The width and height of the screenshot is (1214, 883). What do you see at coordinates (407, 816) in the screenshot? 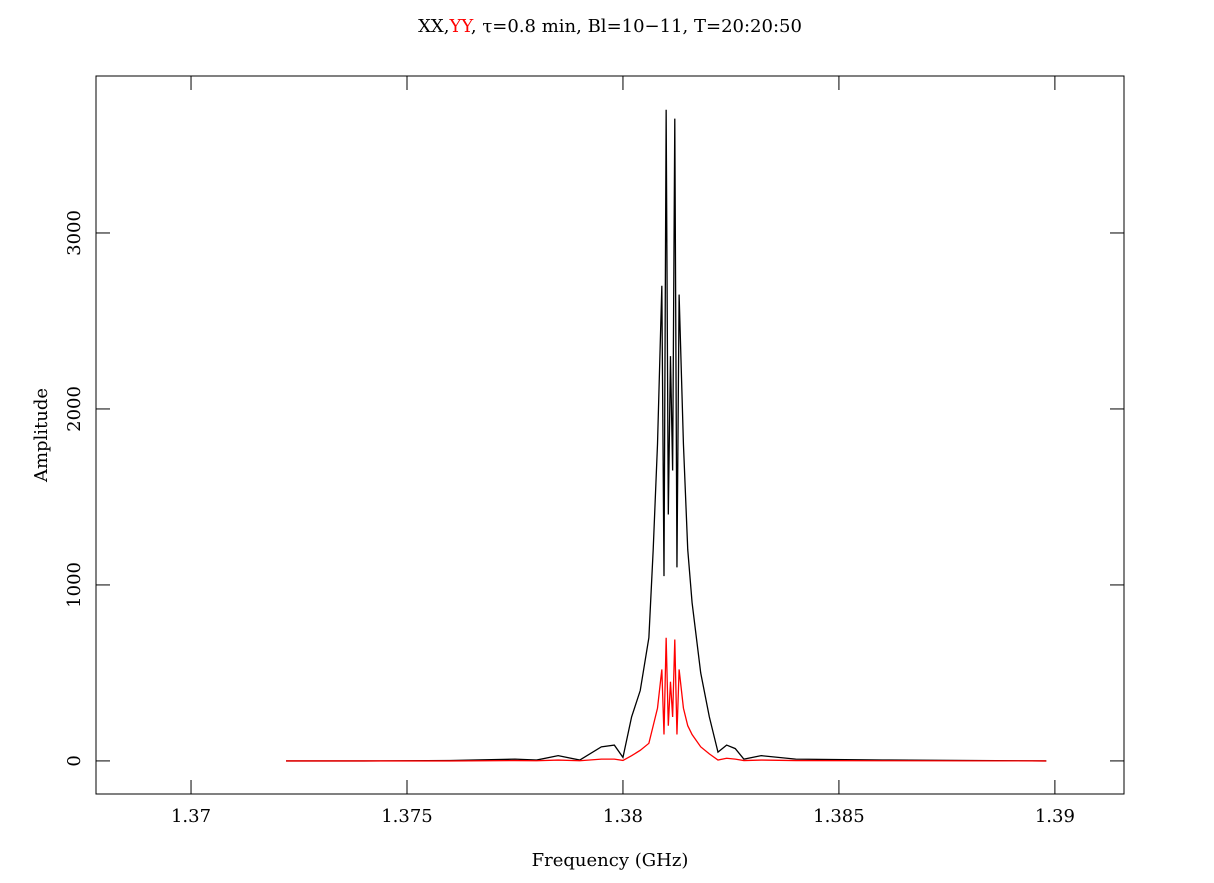
I see `x-tick-label: 1.375` at bounding box center [407, 816].